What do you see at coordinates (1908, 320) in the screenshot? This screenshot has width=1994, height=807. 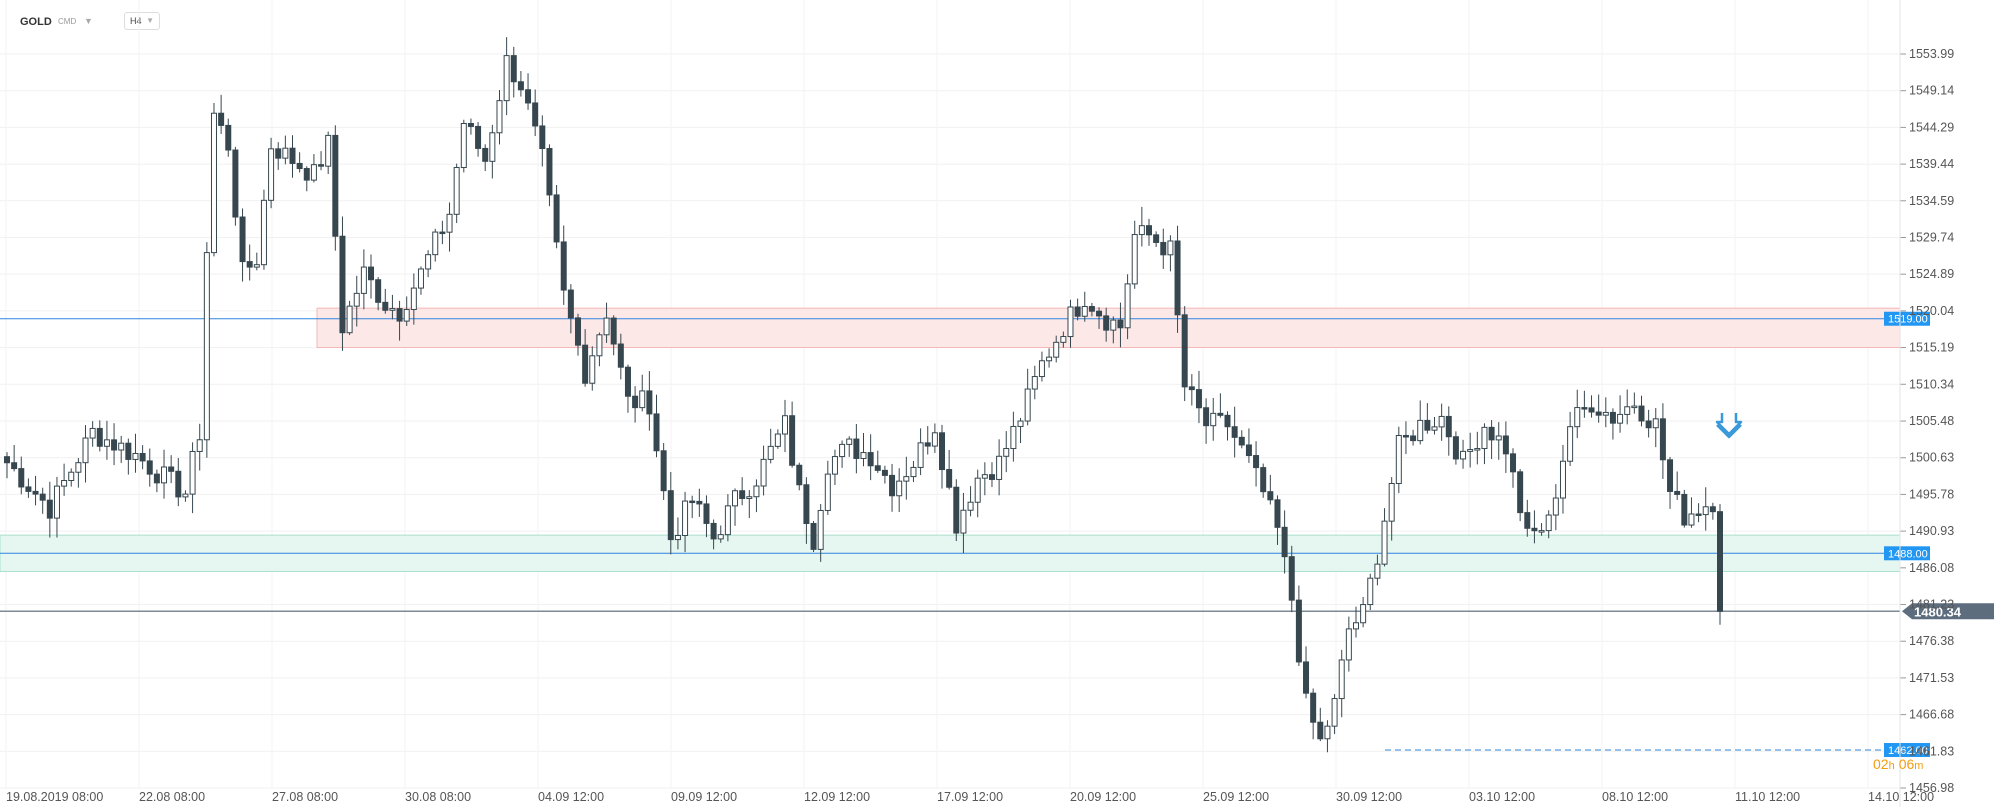 I see `price-level-tag-label: 1519.00` at bounding box center [1908, 320].